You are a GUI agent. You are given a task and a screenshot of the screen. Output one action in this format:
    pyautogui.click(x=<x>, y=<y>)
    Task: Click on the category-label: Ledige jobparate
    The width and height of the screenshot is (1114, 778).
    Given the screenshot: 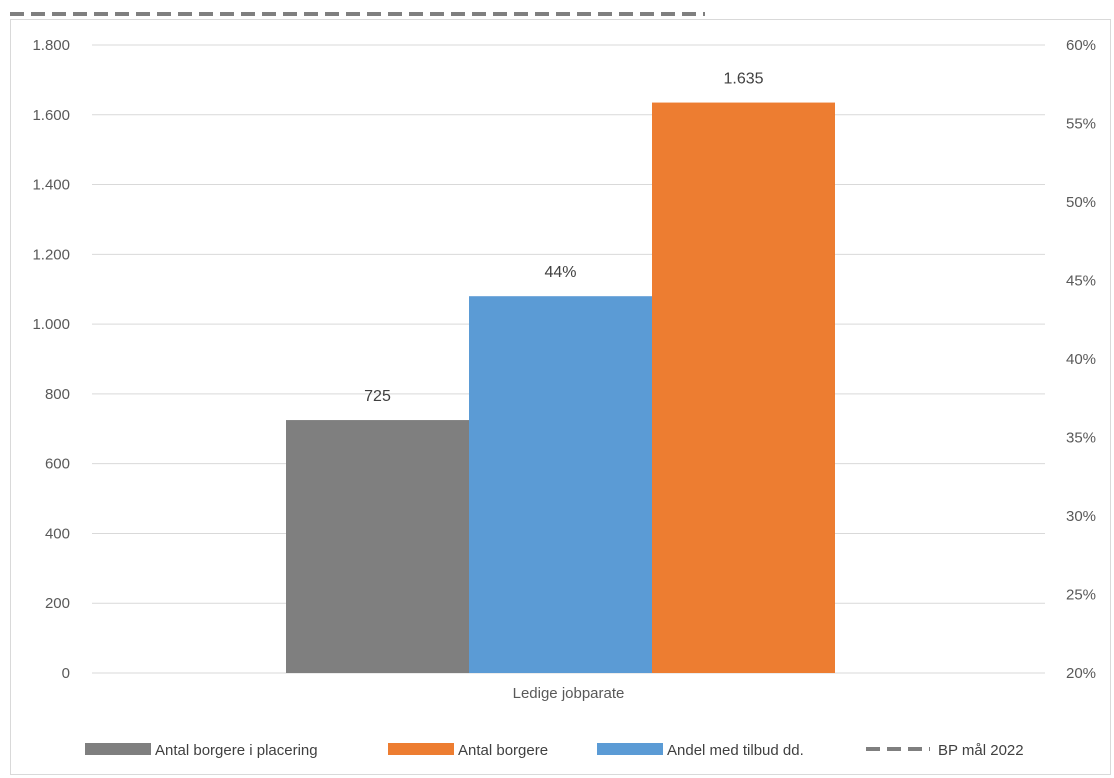 What is the action you would take?
    pyautogui.click(x=569, y=693)
    